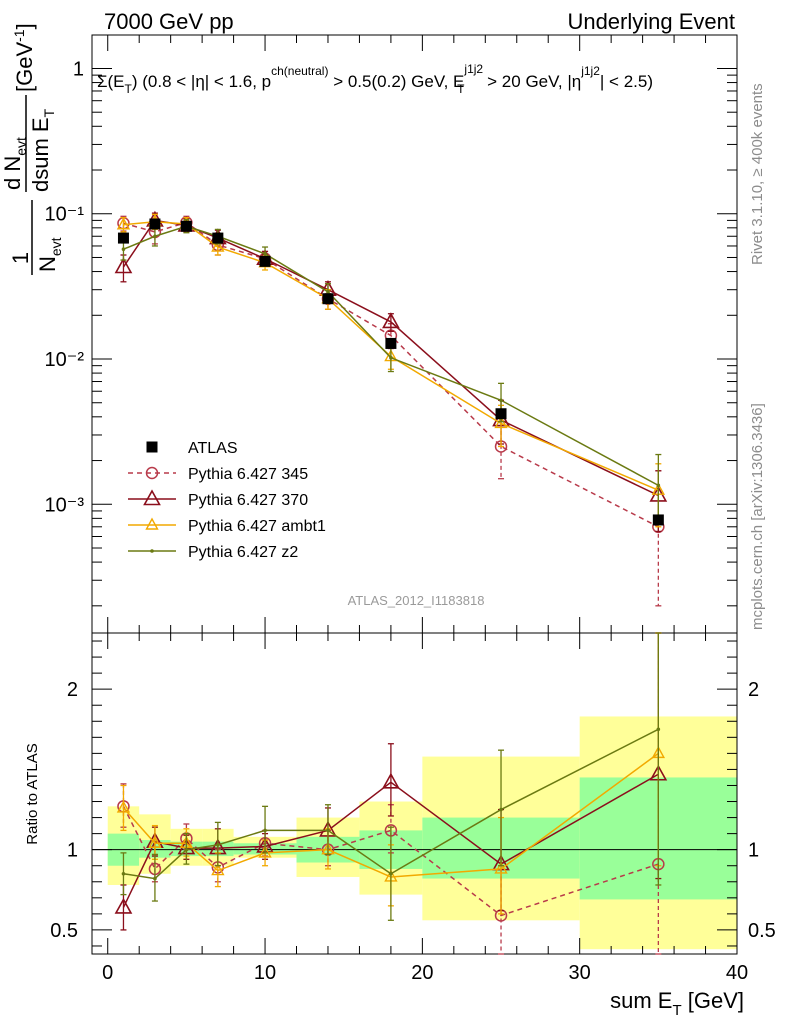 The width and height of the screenshot is (786, 1024). I want to click on ratio-y-tick-label-right: 0.5, so click(762, 931).